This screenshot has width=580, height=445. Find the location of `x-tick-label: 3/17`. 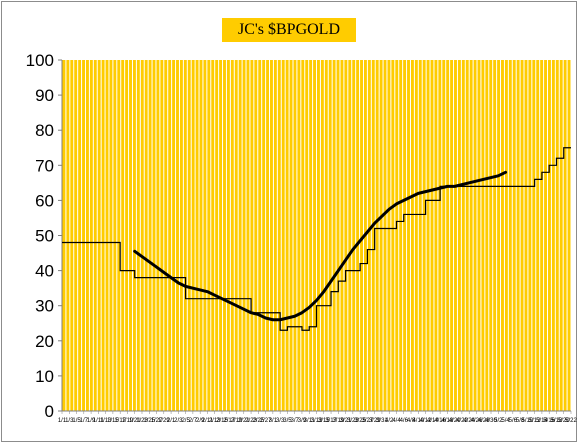

x-tick-label: 3/17 is located at coordinates (331, 421).